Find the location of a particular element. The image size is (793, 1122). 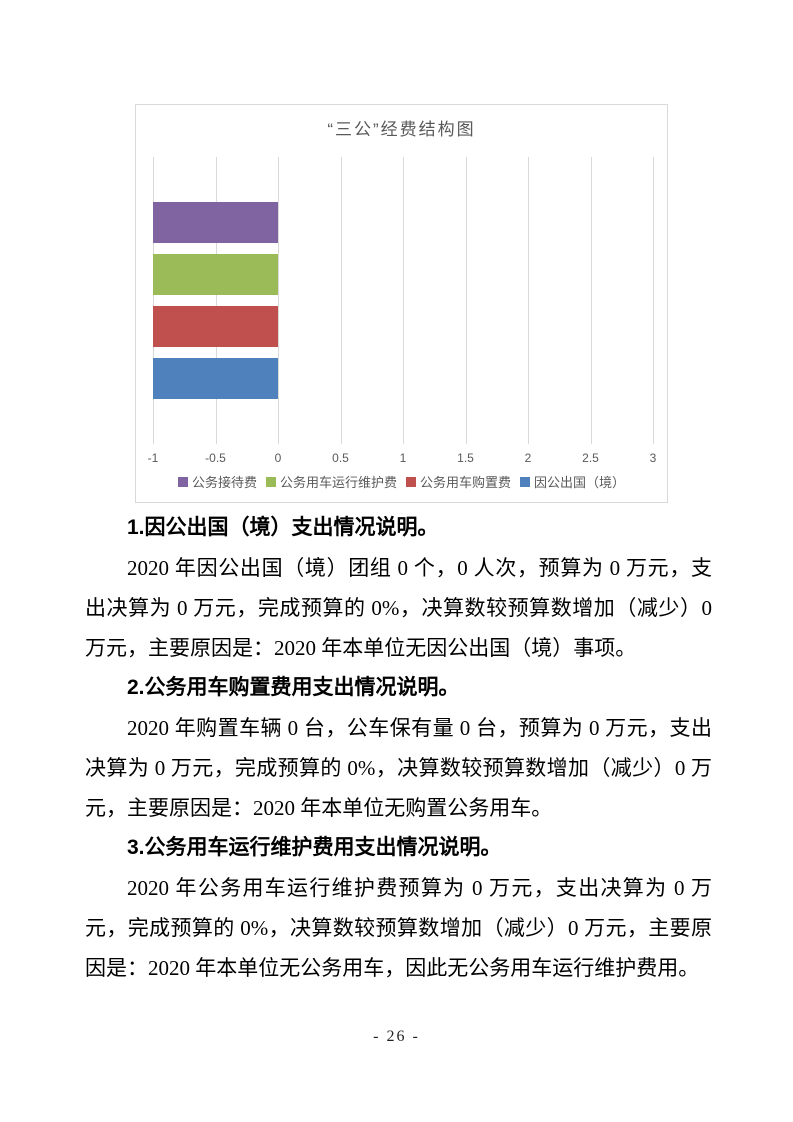

chart-title: “三公”经费结构图 is located at coordinates (401, 129).